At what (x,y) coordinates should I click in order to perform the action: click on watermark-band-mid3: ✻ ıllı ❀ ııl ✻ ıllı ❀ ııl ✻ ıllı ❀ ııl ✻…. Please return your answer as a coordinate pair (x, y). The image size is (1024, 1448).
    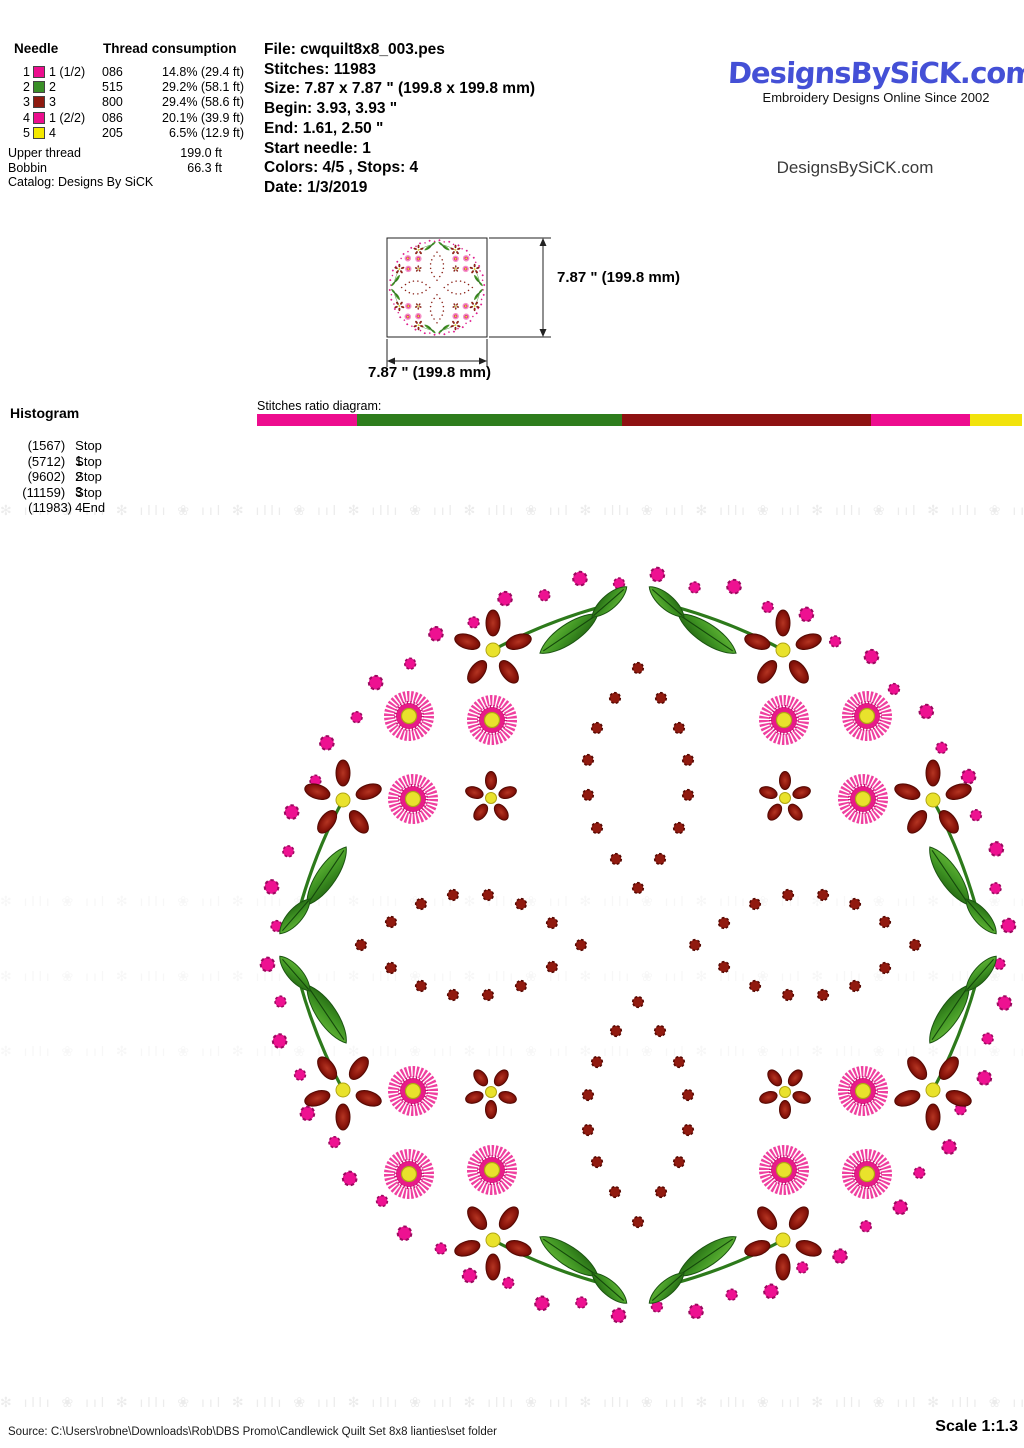
    Looking at the image, I should click on (512, 1051).